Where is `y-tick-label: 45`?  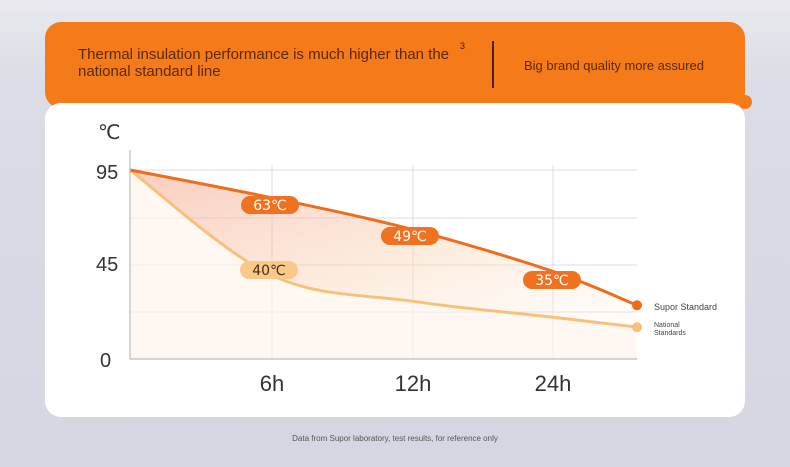
y-tick-label: 45 is located at coordinates (107, 265).